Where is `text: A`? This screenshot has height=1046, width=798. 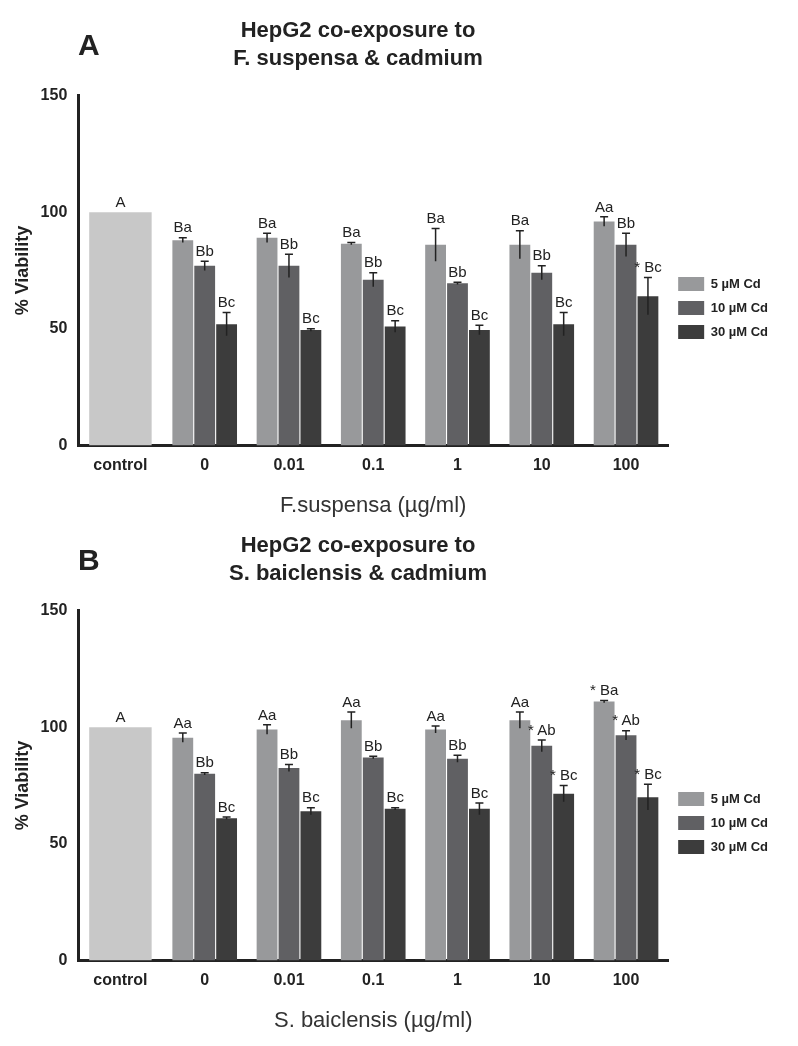 text: A is located at coordinates (89, 45).